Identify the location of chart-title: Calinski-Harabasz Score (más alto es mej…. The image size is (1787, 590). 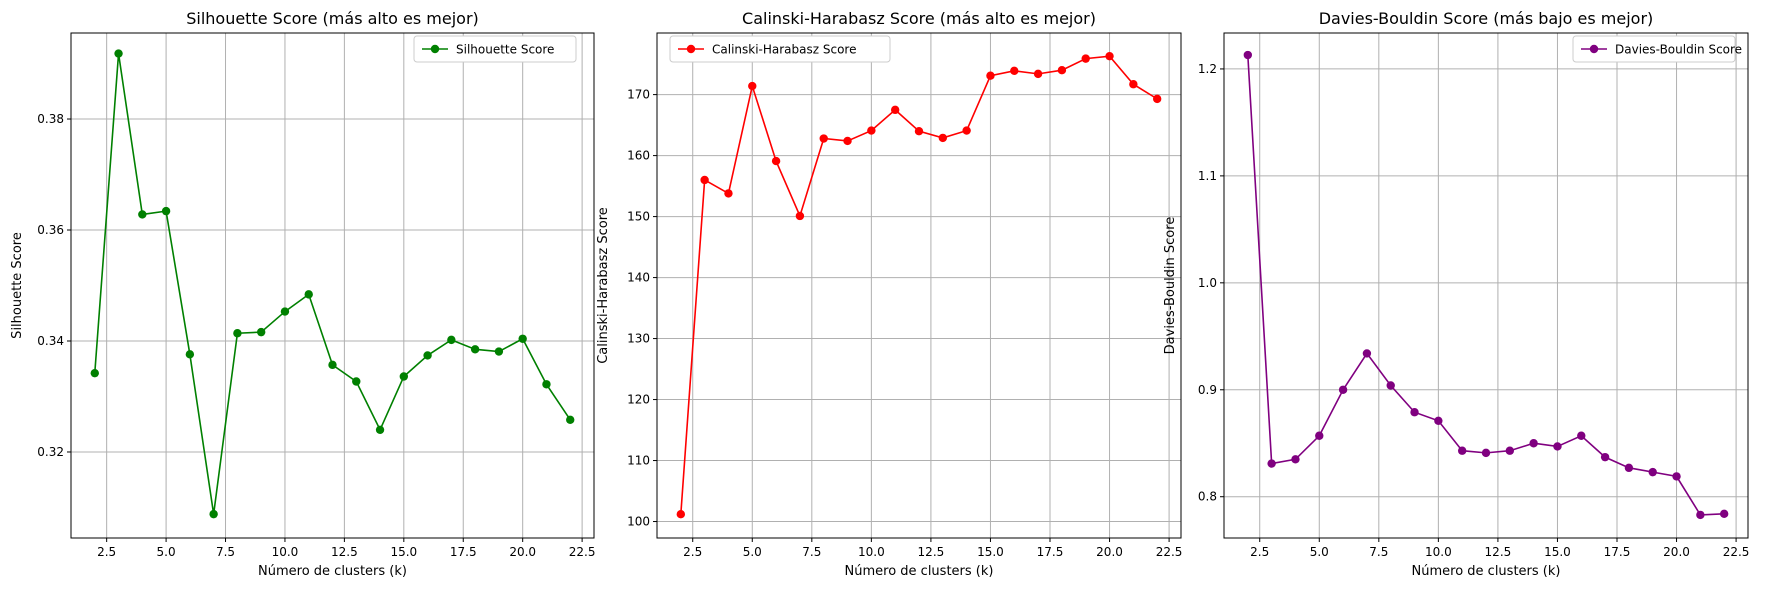
(919, 18).